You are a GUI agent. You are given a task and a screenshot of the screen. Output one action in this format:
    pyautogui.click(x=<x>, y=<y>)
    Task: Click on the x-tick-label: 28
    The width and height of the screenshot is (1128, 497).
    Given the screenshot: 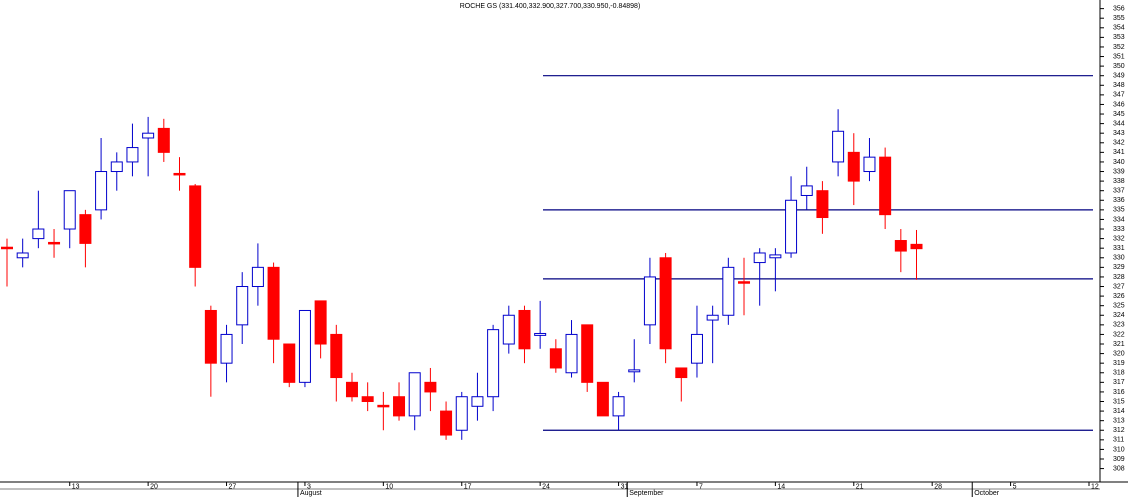 What is the action you would take?
    pyautogui.click(x=938, y=486)
    